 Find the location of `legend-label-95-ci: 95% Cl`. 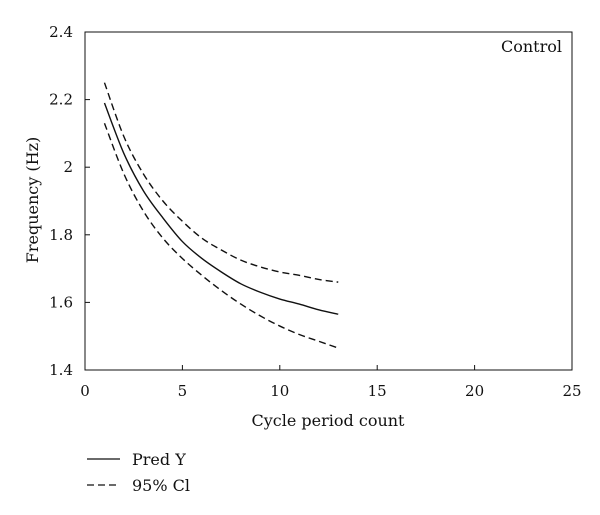

legend-label-95-ci: 95% Cl is located at coordinates (161, 485).